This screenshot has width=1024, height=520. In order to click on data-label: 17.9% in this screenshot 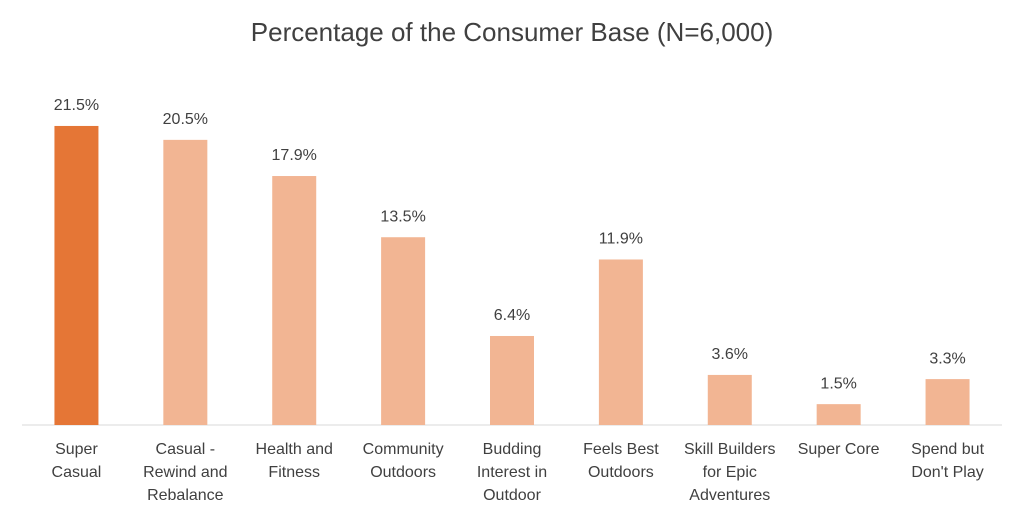, I will do `click(294, 155)`.